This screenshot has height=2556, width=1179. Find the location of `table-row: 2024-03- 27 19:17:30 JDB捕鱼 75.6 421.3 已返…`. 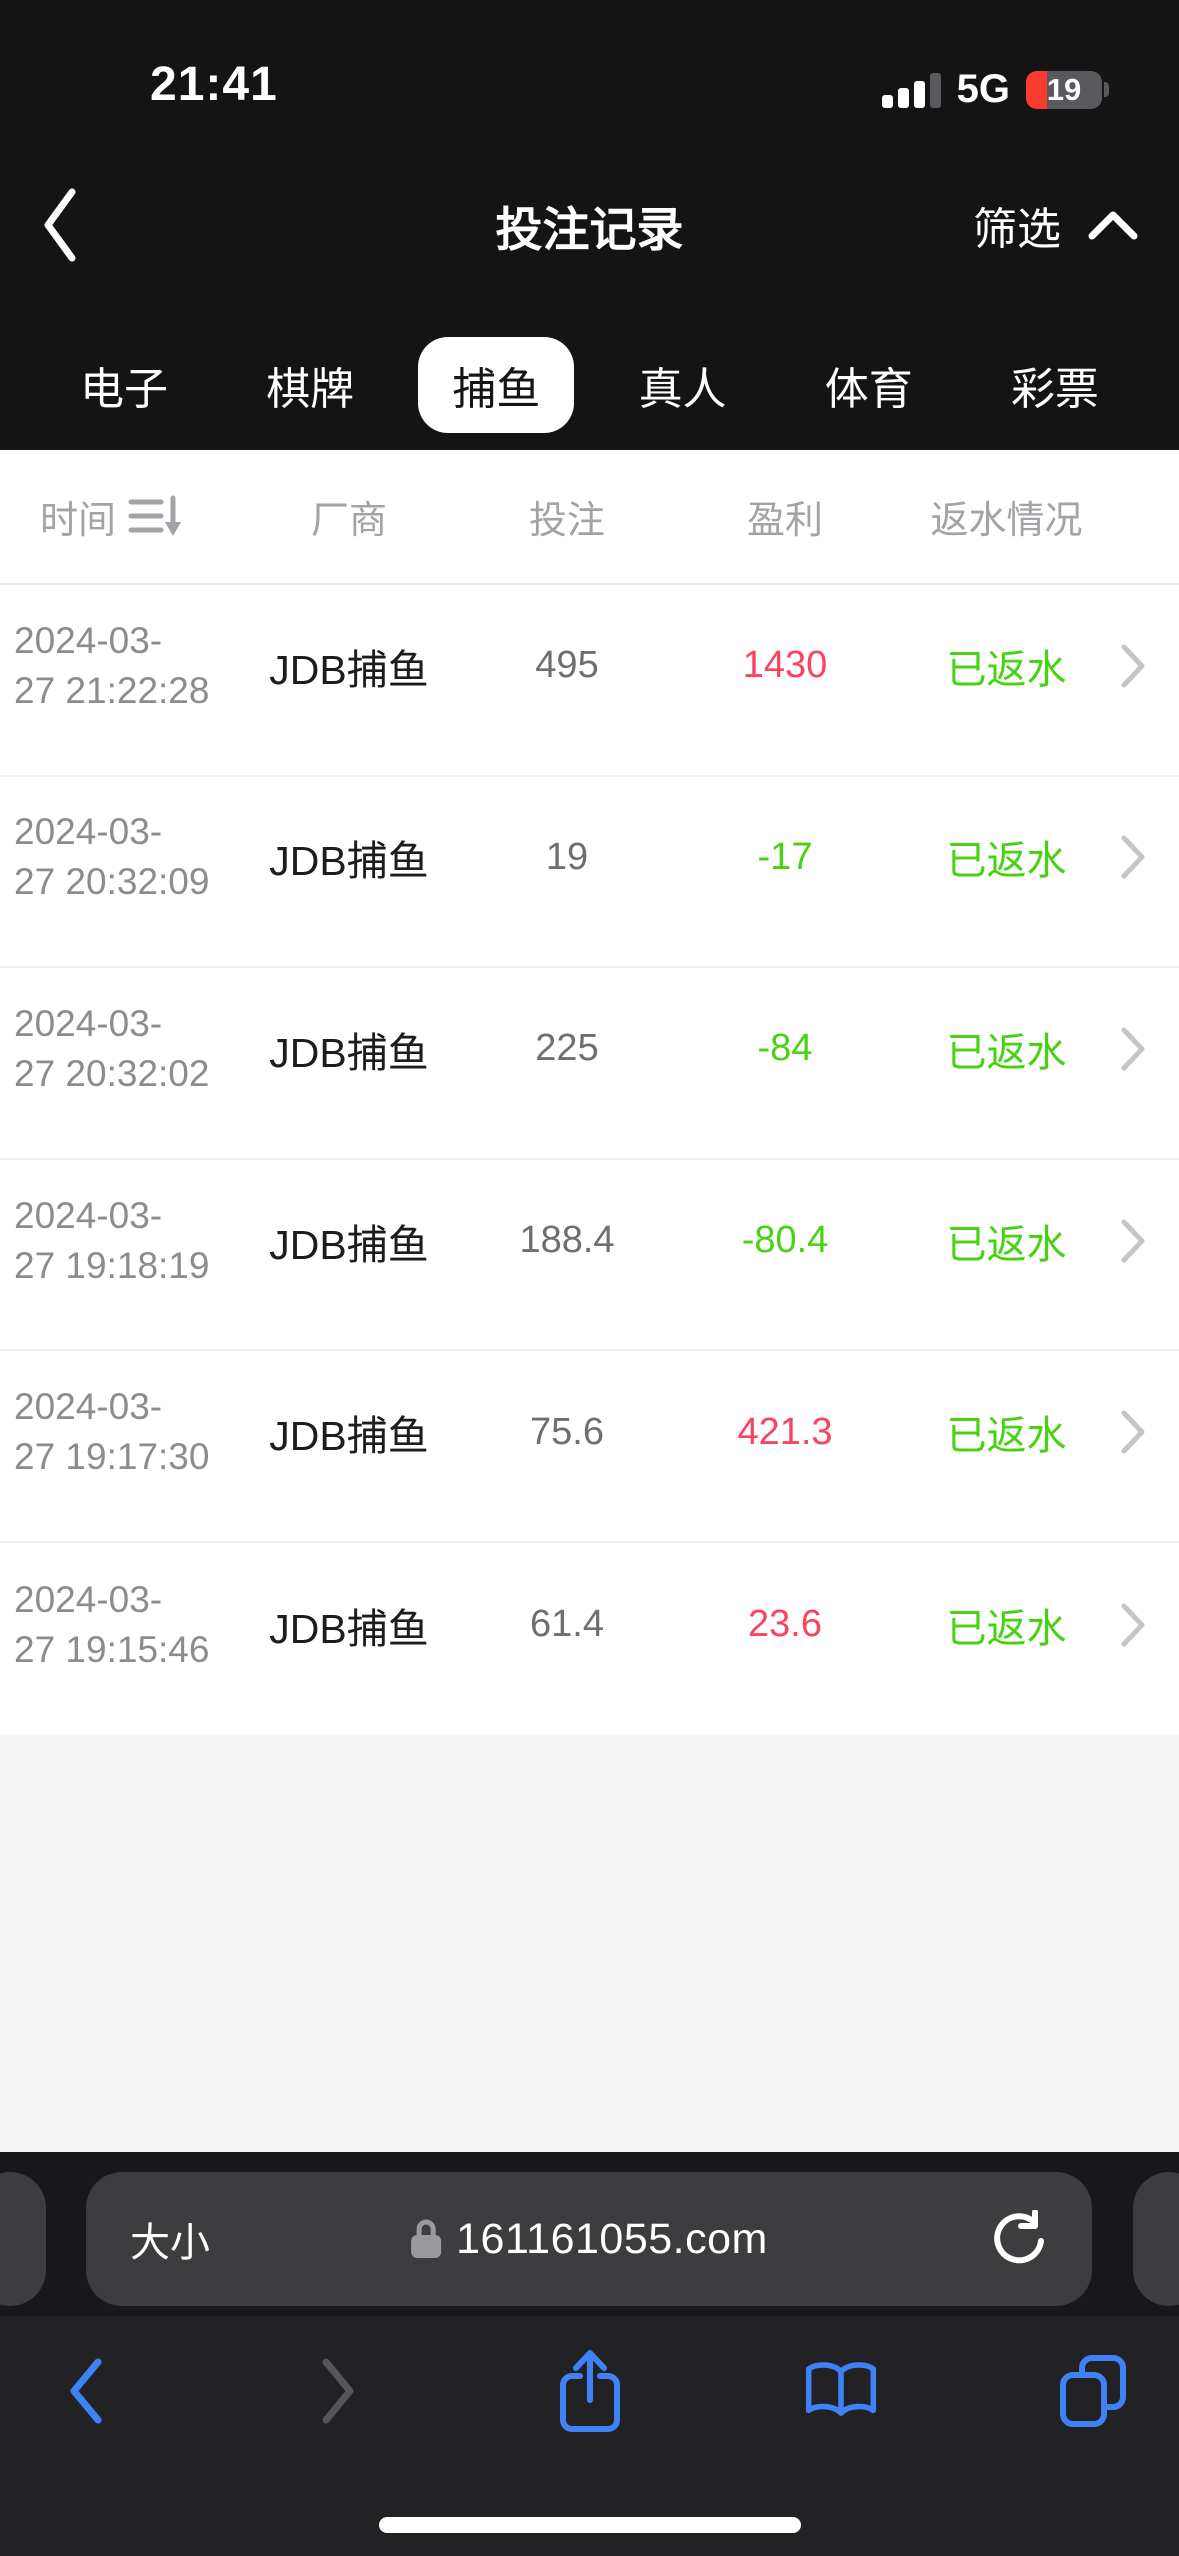

table-row: 2024-03- 27 19:17:30 JDB捕鱼 75.6 421.3 已返… is located at coordinates (589, 1447).